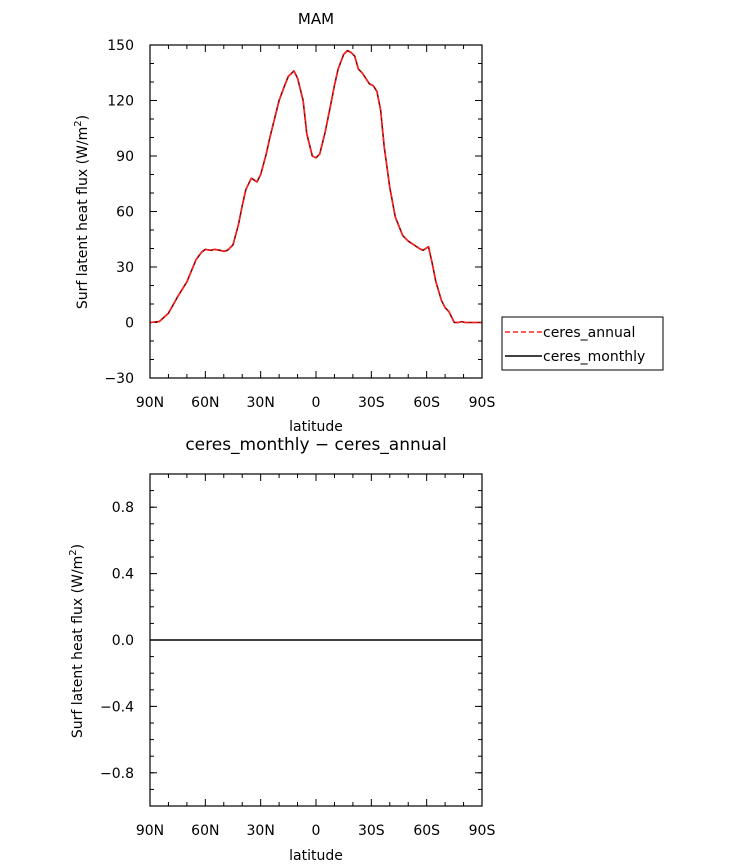 This screenshot has width=733, height=866. What do you see at coordinates (123, 575) in the screenshot?
I see `y-tick-label: 0.4` at bounding box center [123, 575].